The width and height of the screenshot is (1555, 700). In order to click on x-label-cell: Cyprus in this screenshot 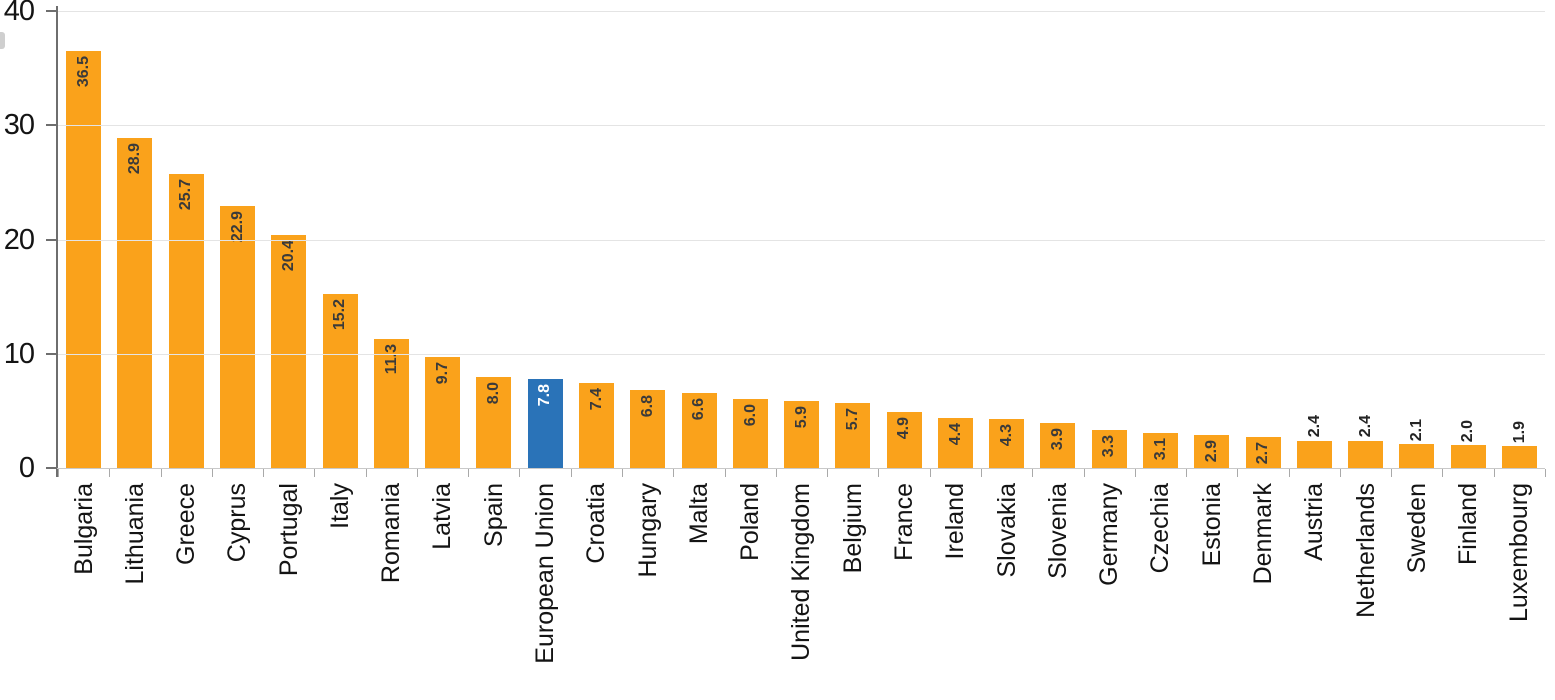, I will do `click(237, 573)`.